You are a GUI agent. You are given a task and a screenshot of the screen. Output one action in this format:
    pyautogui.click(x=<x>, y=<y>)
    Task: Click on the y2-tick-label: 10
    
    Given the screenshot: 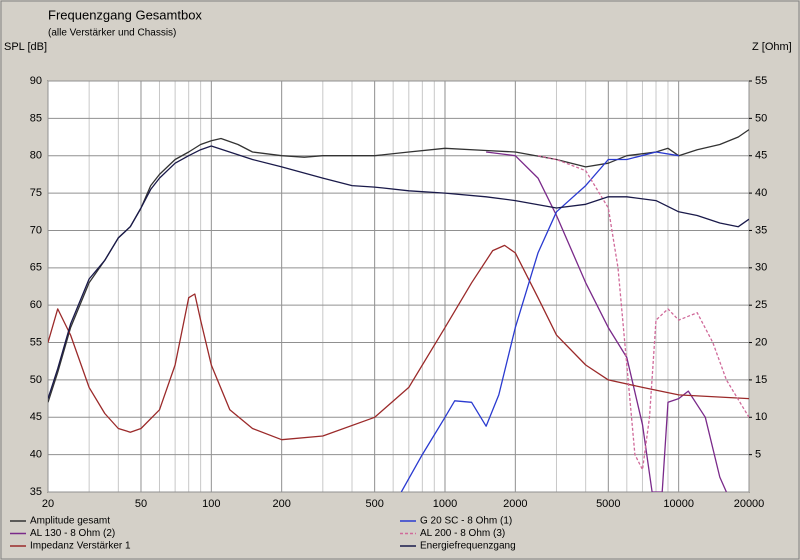 What is the action you would take?
    pyautogui.click(x=761, y=417)
    